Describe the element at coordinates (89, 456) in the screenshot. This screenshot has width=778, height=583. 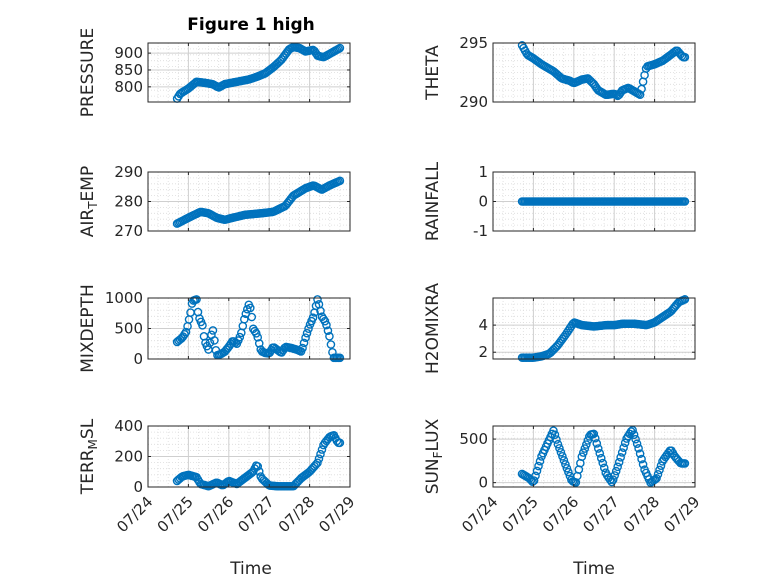
I see `terr-msl-y-axis-label: TERRMSL` at that location.